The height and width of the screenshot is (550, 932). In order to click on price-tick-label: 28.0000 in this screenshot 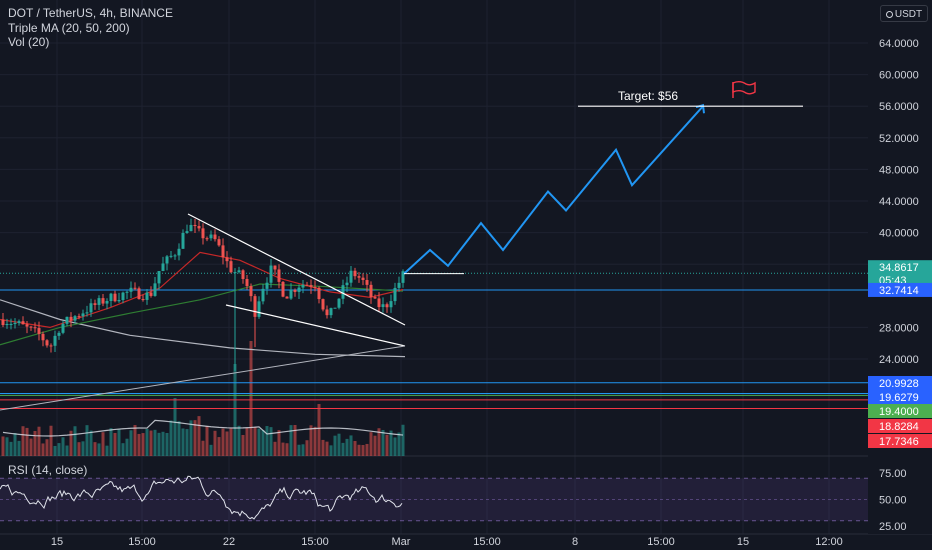, I will do `click(899, 328)`.